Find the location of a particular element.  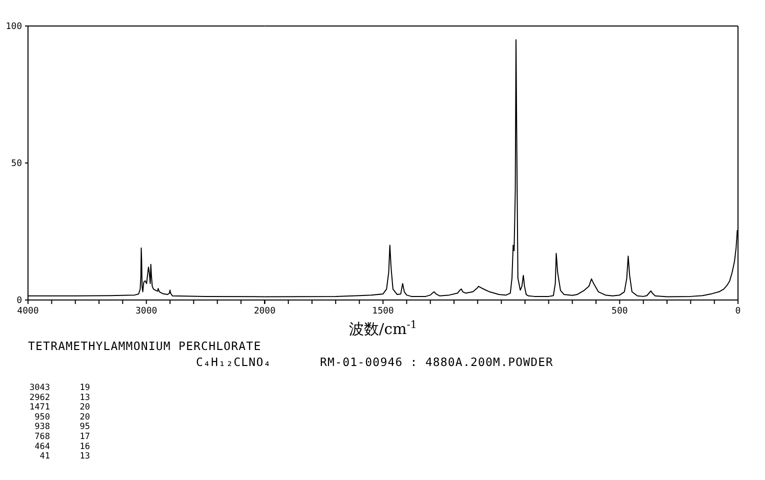

x-tick-label: 1500 is located at coordinates (383, 311).